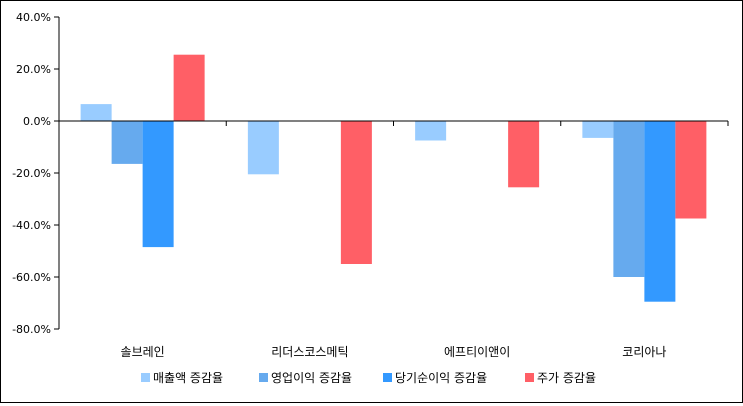 Image resolution: width=743 pixels, height=406 pixels. What do you see at coordinates (477, 352) in the screenshot?
I see `x-tick-label: 에프티이앤이` at bounding box center [477, 352].